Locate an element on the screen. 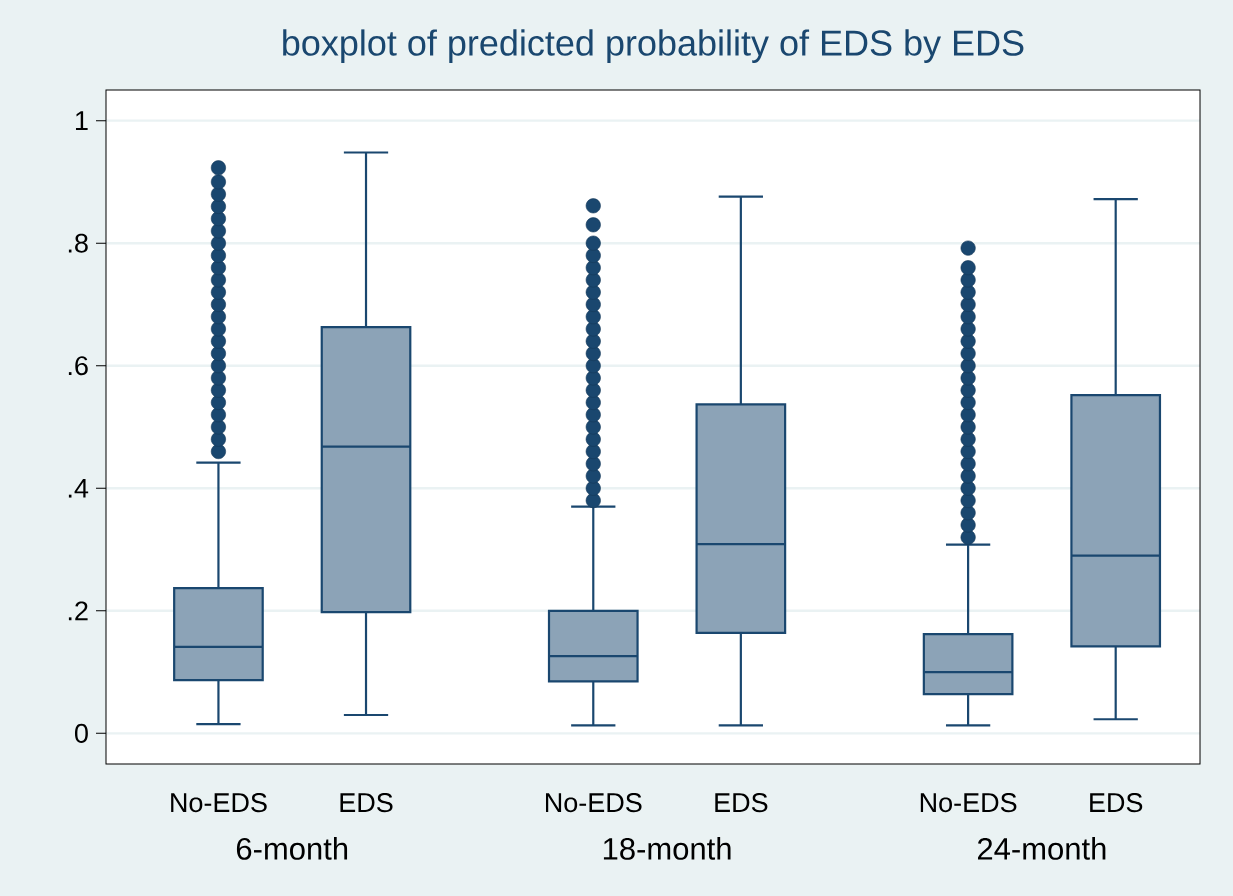 This screenshot has width=1233, height=896. chart-title: boxplot of predicted probability of EDS by EDS is located at coordinates (653, 46).